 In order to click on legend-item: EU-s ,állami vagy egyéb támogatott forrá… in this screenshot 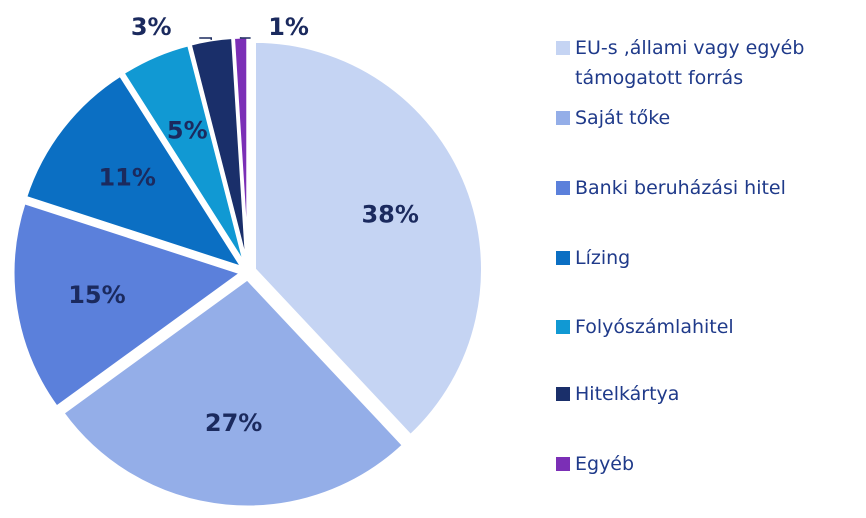, I will do `click(705, 63)`.